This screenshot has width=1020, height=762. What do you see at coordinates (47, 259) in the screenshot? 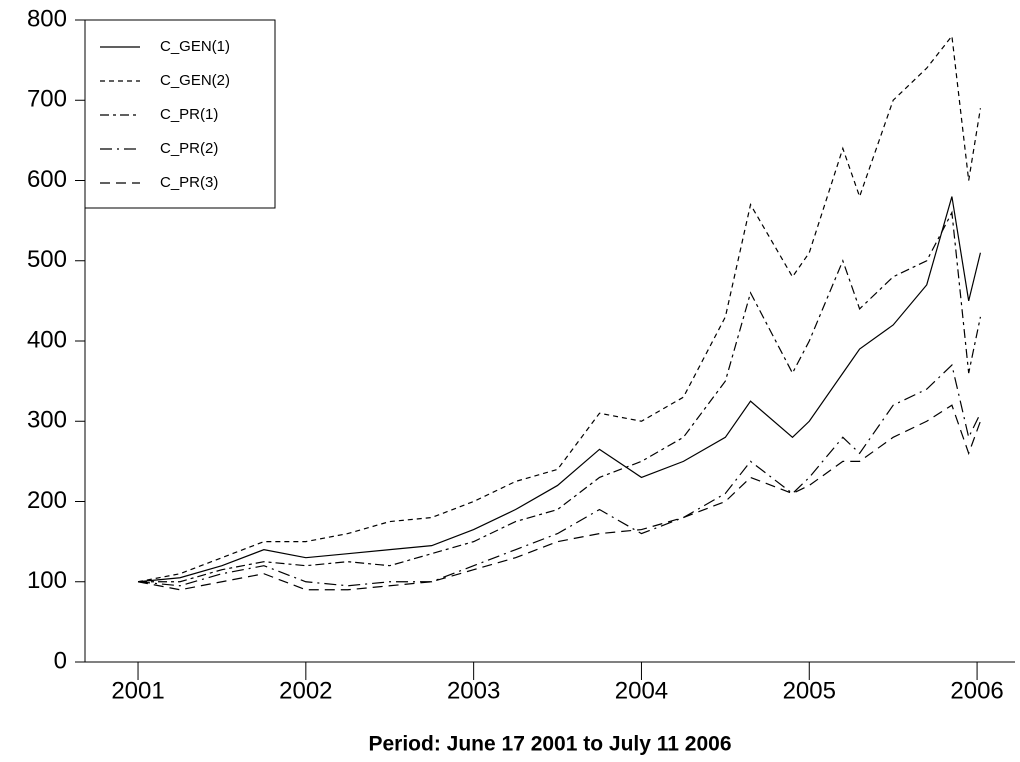
I see `y-tick-label: 500` at bounding box center [47, 259].